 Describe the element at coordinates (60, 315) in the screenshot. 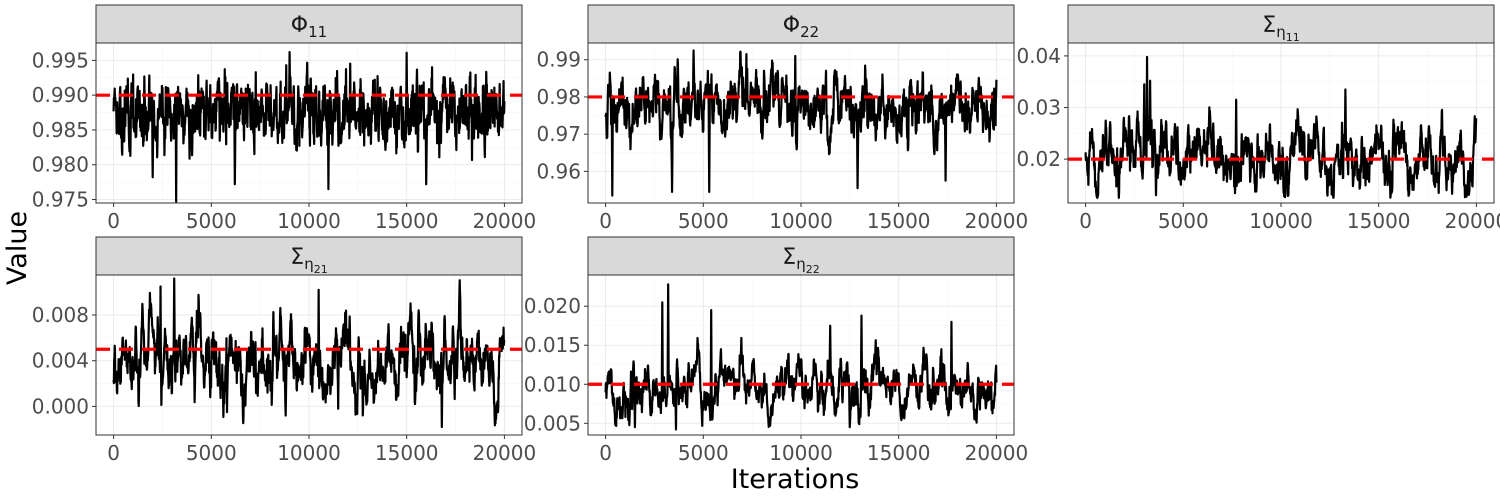

I see `y-tick-label: 0.008` at that location.